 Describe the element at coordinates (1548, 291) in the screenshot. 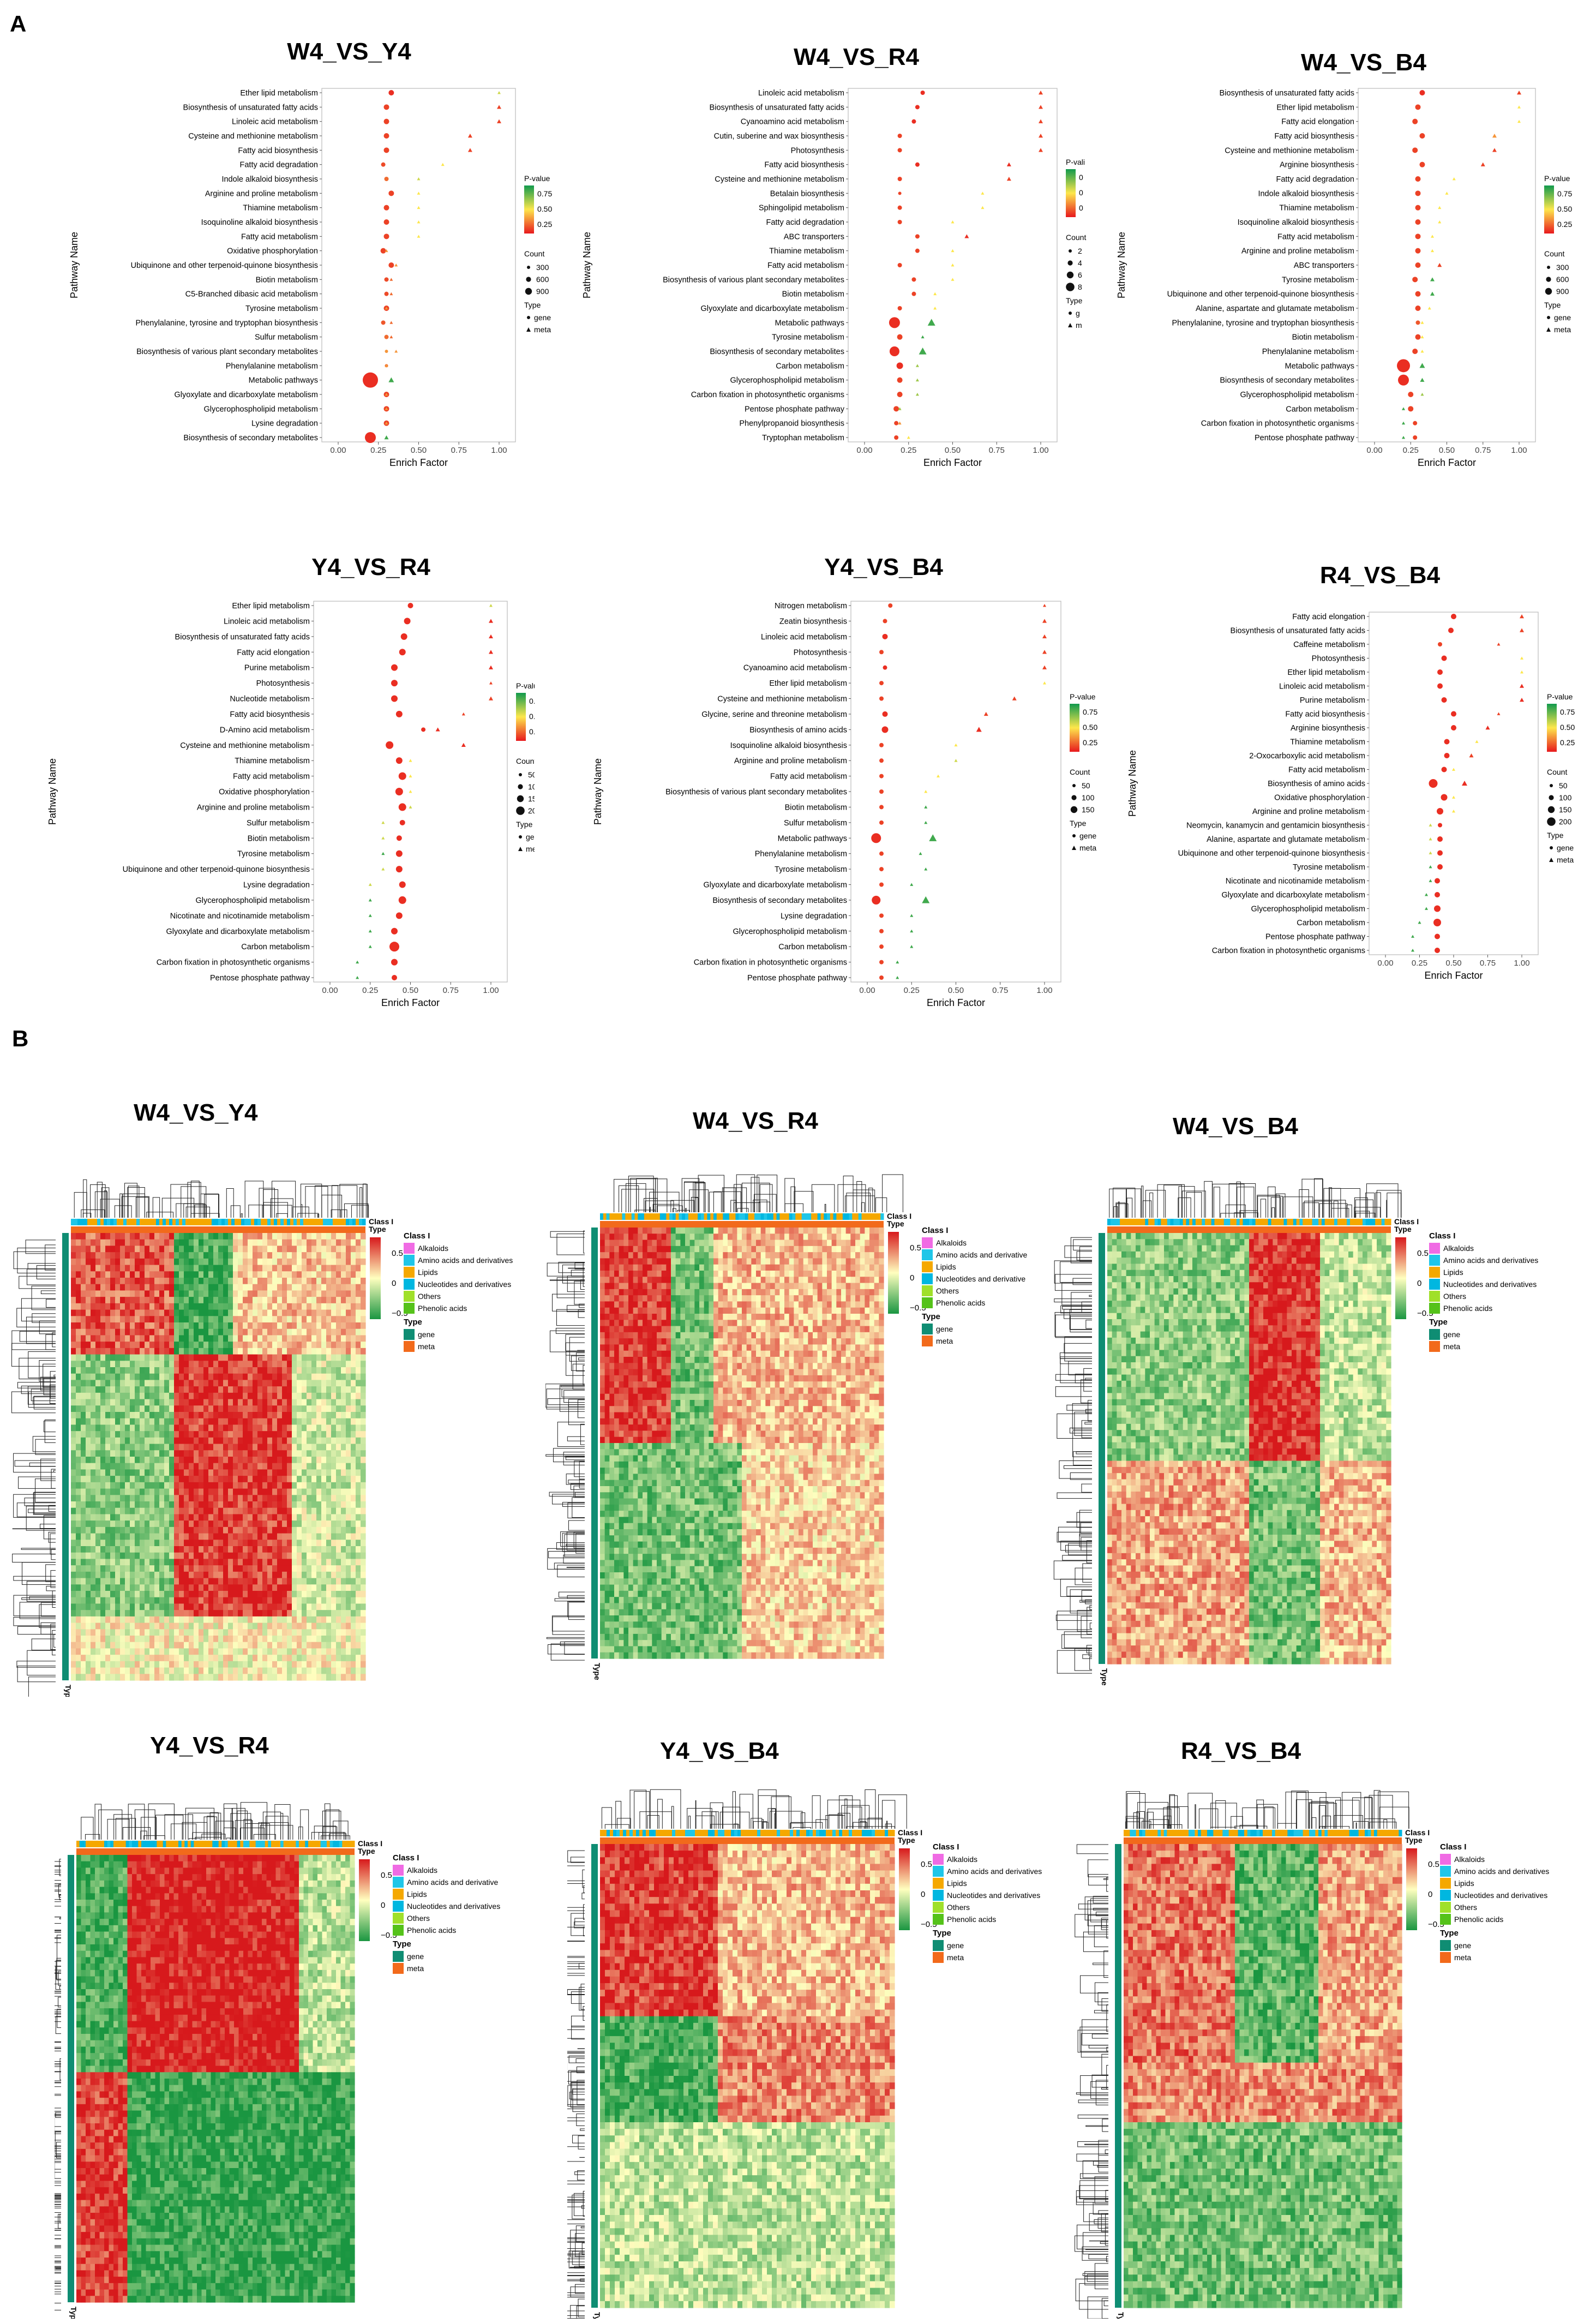

I see `count-size-key` at that location.